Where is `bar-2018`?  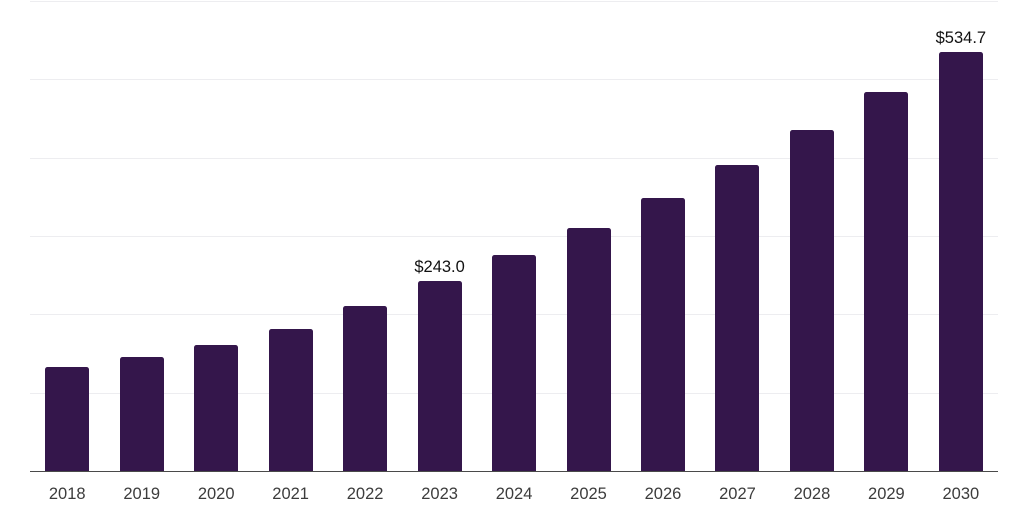 bar-2018 is located at coordinates (67, 419).